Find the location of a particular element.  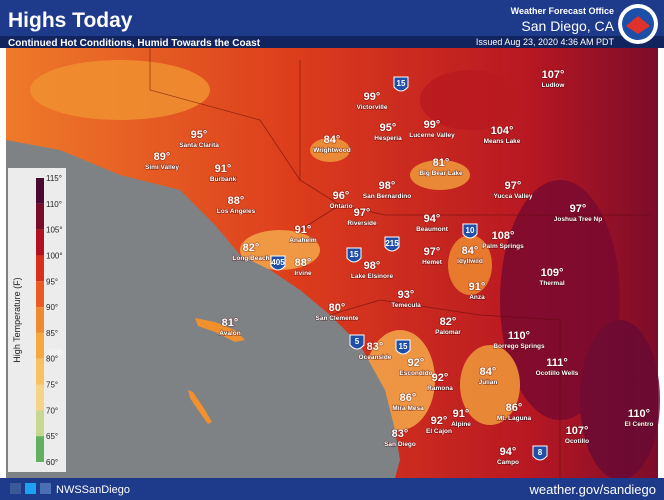

header-bar is located at coordinates (332, 18).